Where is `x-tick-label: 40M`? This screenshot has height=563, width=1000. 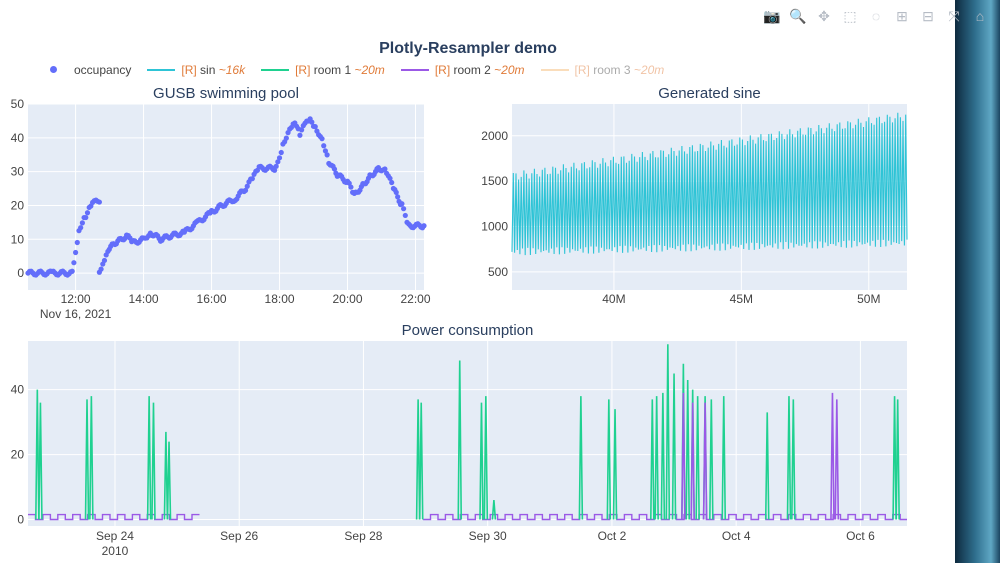
x-tick-label: 40M is located at coordinates (613, 299).